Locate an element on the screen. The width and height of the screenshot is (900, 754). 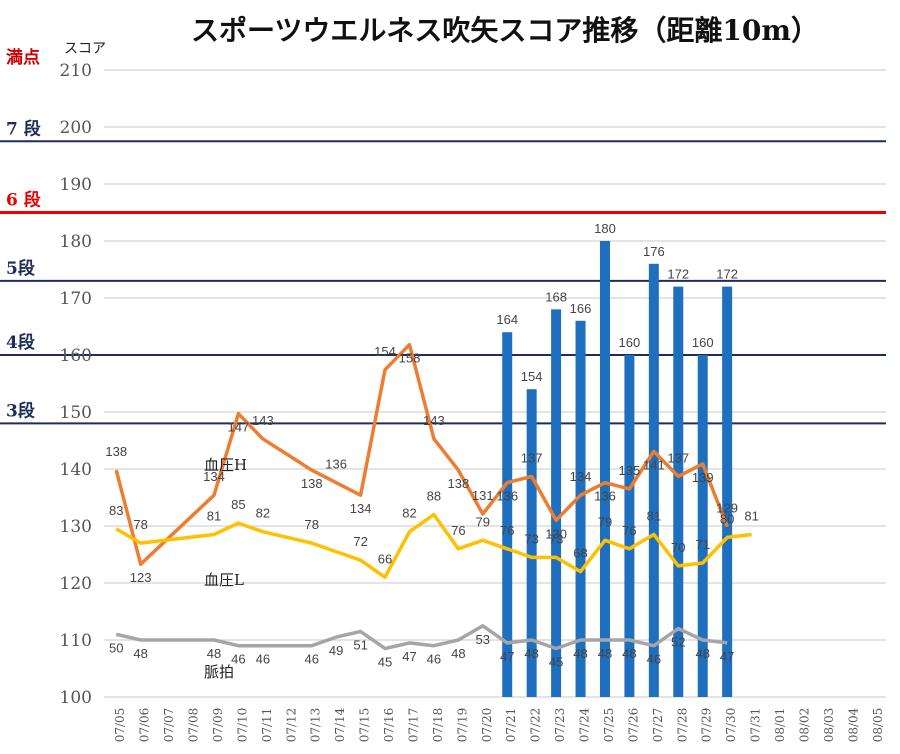
x-tick-label: 07/31 is located at coordinates (756, 725).